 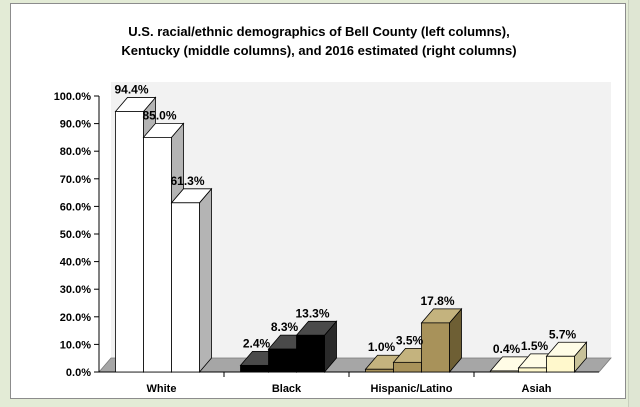 What do you see at coordinates (75, 235) in the screenshot?
I see `y-tick-label: 50.0%` at bounding box center [75, 235].